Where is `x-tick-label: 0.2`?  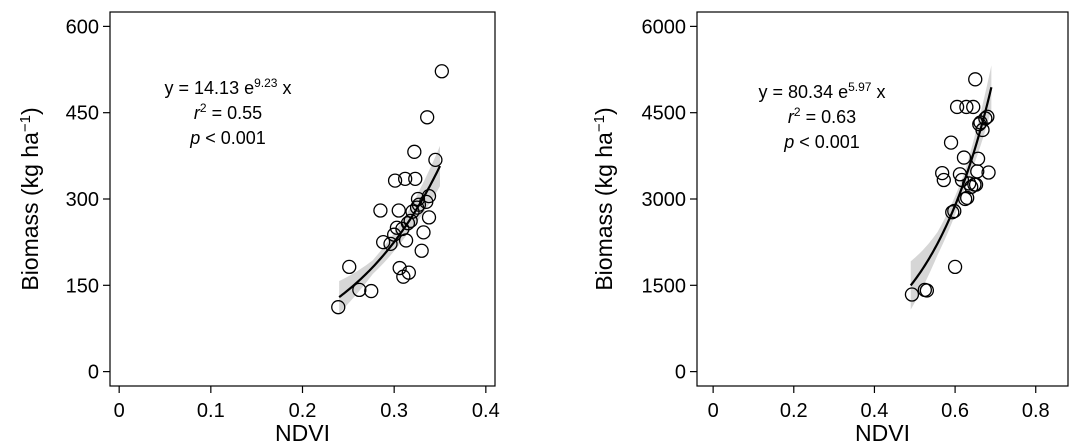
x-tick-label: 0.2 is located at coordinates (794, 411).